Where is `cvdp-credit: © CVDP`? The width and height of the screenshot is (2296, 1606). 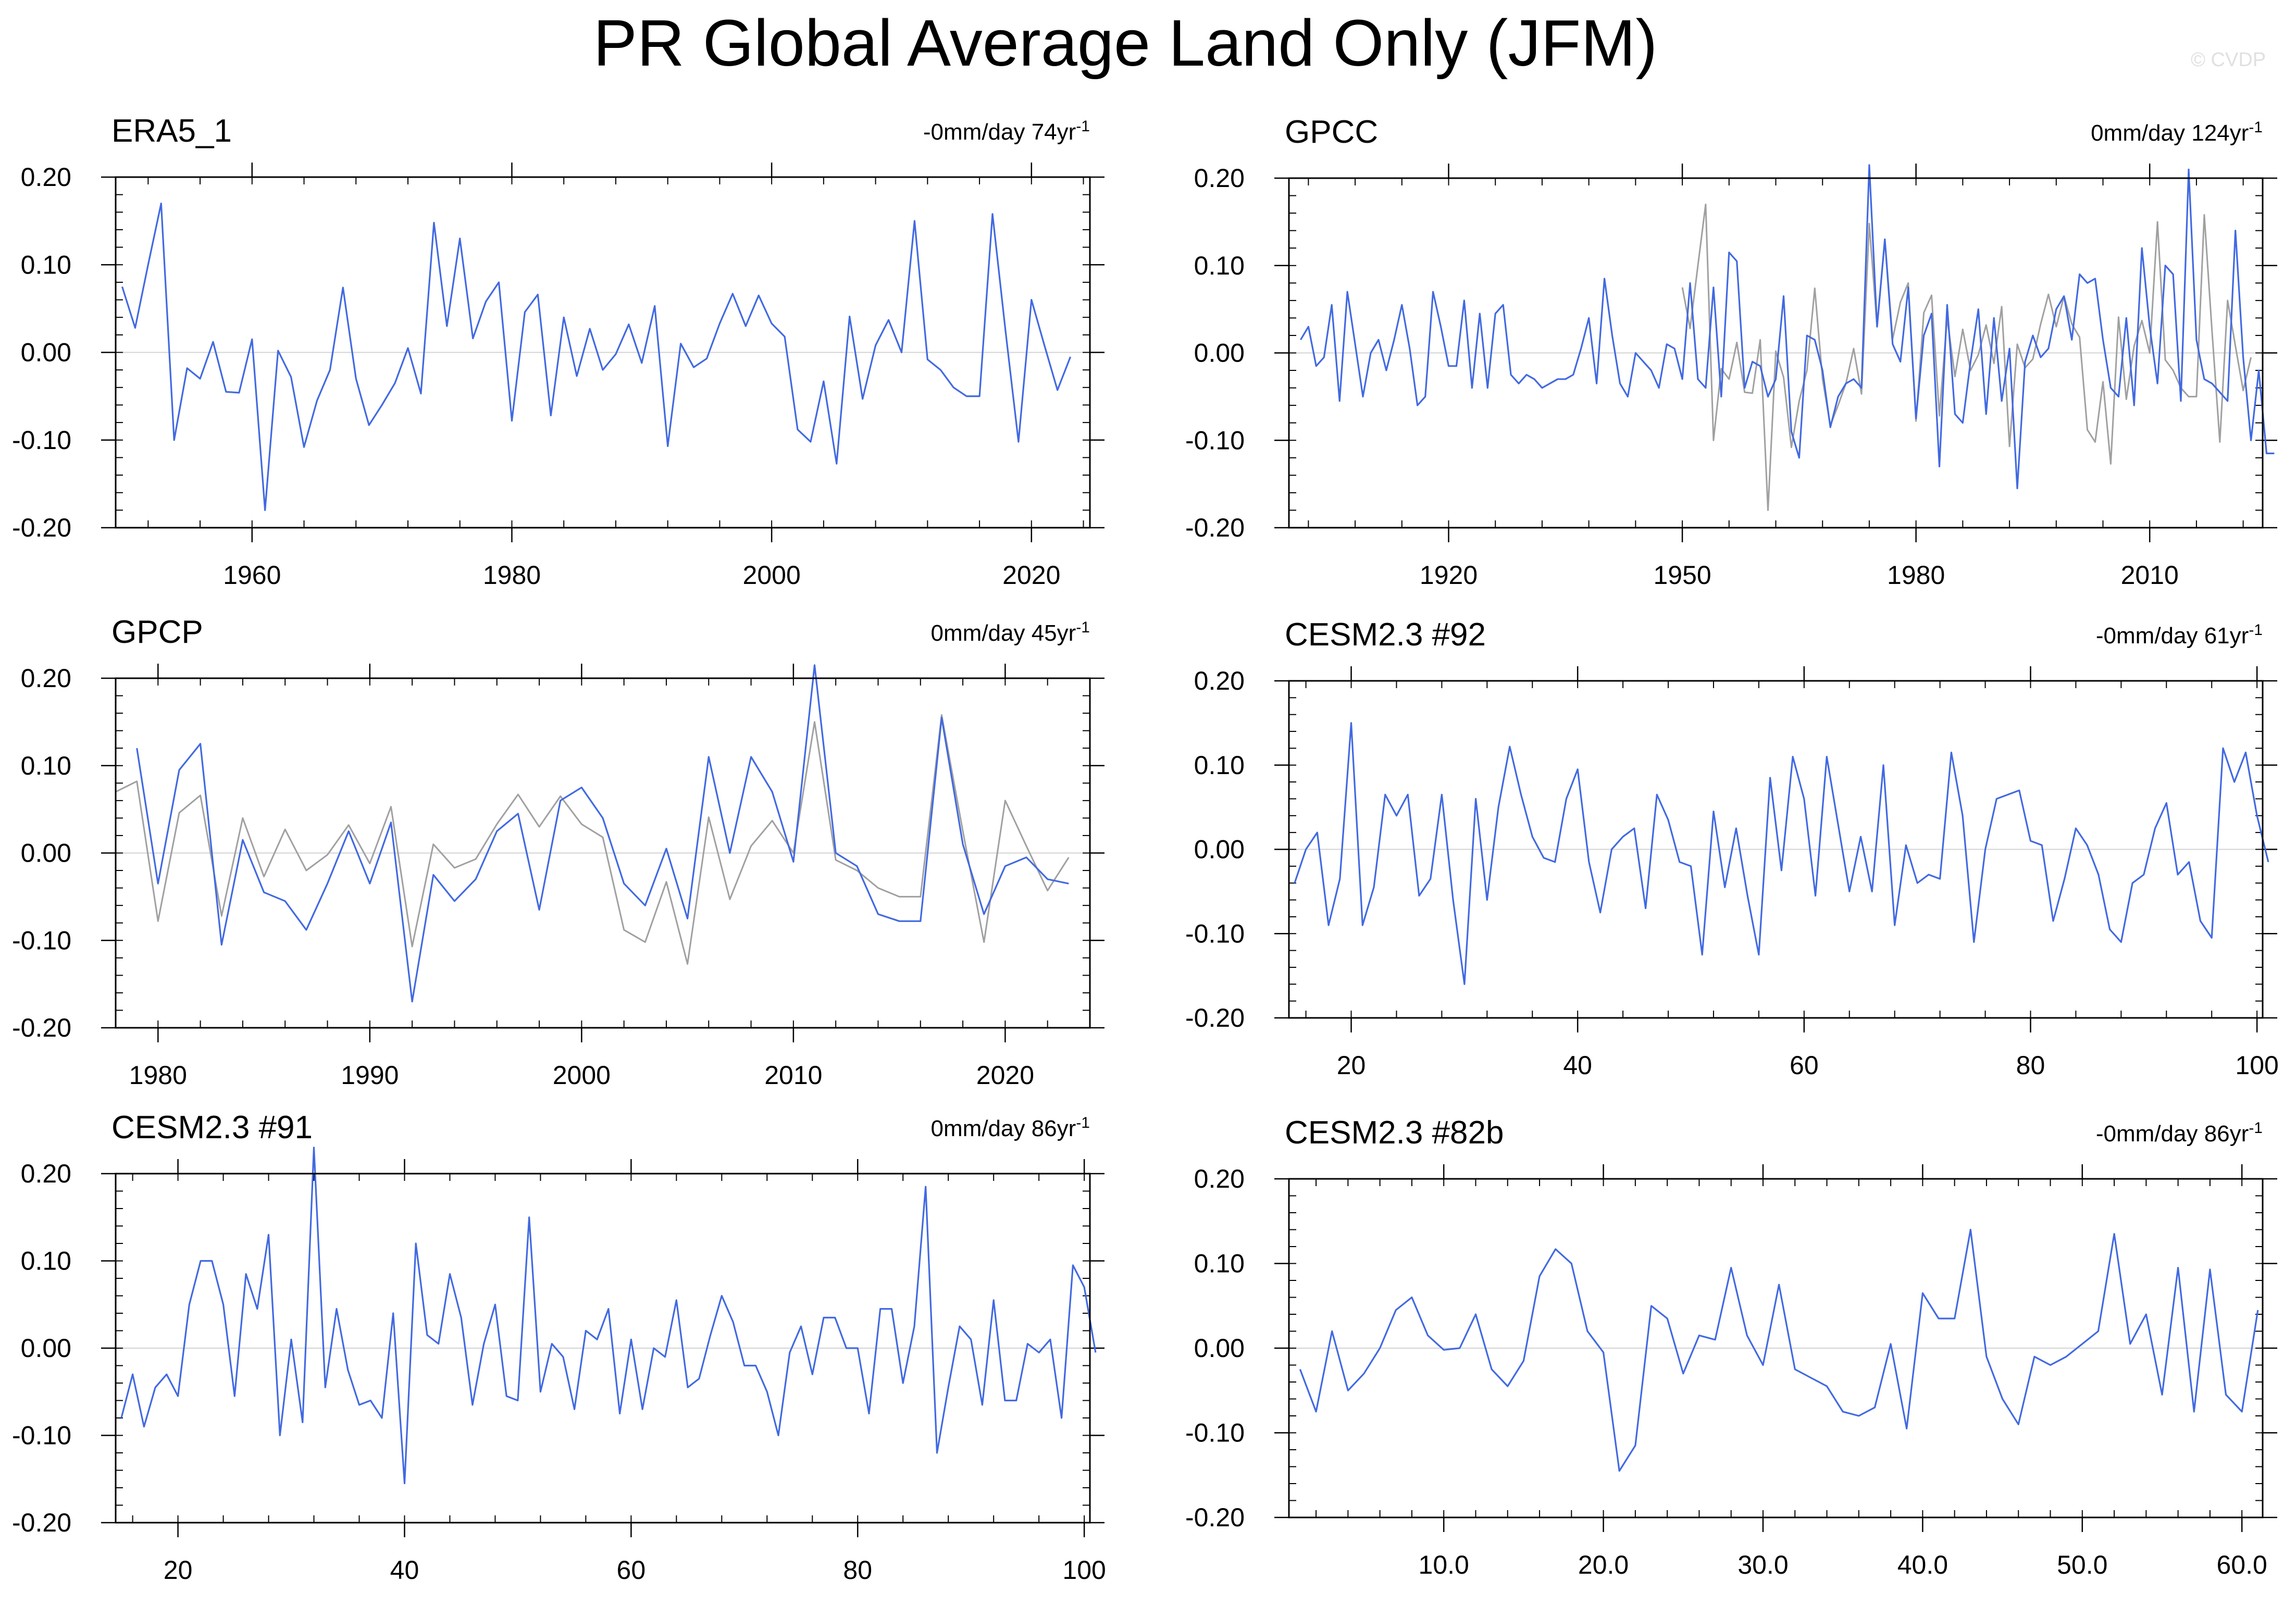
cvdp-credit: © CVDP is located at coordinates (2228, 60).